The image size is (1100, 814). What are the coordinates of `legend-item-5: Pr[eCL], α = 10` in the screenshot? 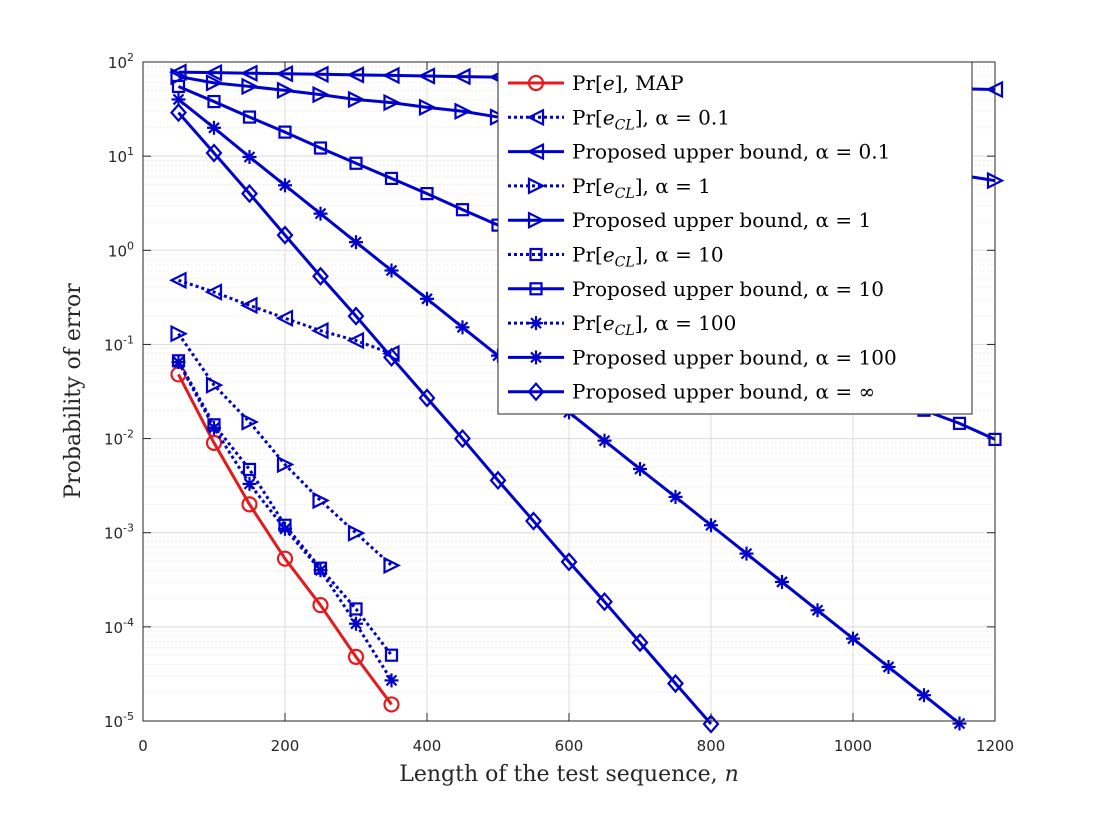 It's located at (616, 257).